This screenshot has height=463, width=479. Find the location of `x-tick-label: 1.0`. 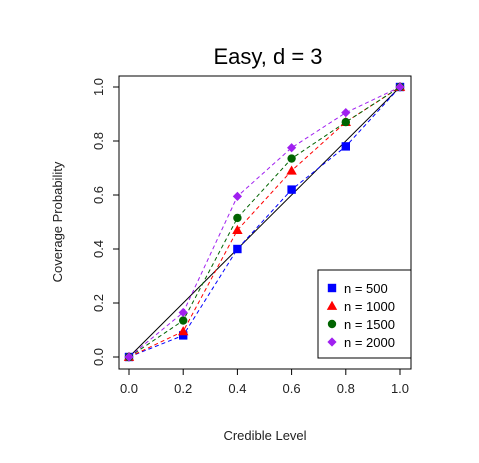

x-tick-label: 1.0 is located at coordinates (400, 388).